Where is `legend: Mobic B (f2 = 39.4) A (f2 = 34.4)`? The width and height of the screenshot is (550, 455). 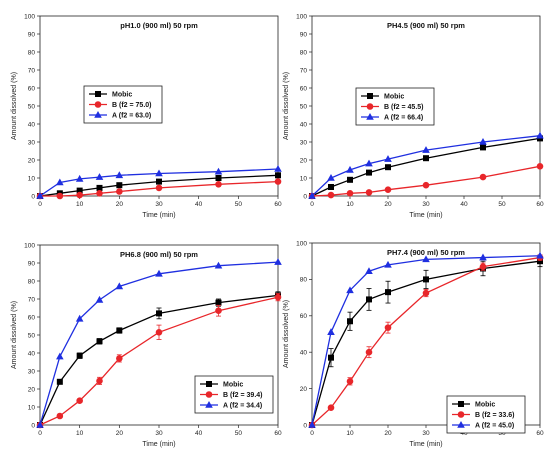 legend: Mobic B (f2 = 39.4) A (f2 = 34.4) is located at coordinates (234, 394).